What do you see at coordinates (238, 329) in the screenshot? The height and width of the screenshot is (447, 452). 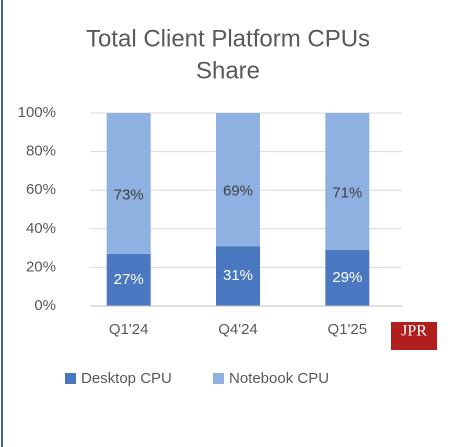 I see `x-tick-label: Q4'24` at bounding box center [238, 329].